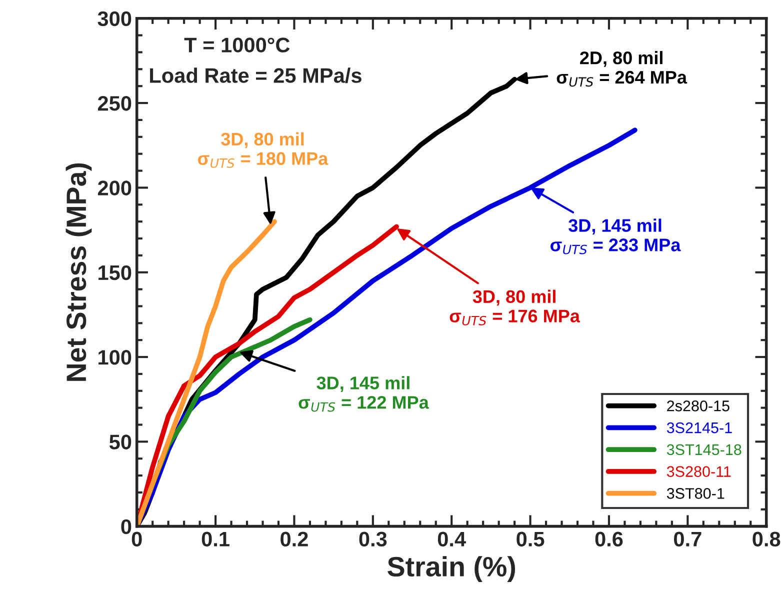 This screenshot has height=612, width=782. I want to click on x-tick-label: 0.7, so click(688, 539).